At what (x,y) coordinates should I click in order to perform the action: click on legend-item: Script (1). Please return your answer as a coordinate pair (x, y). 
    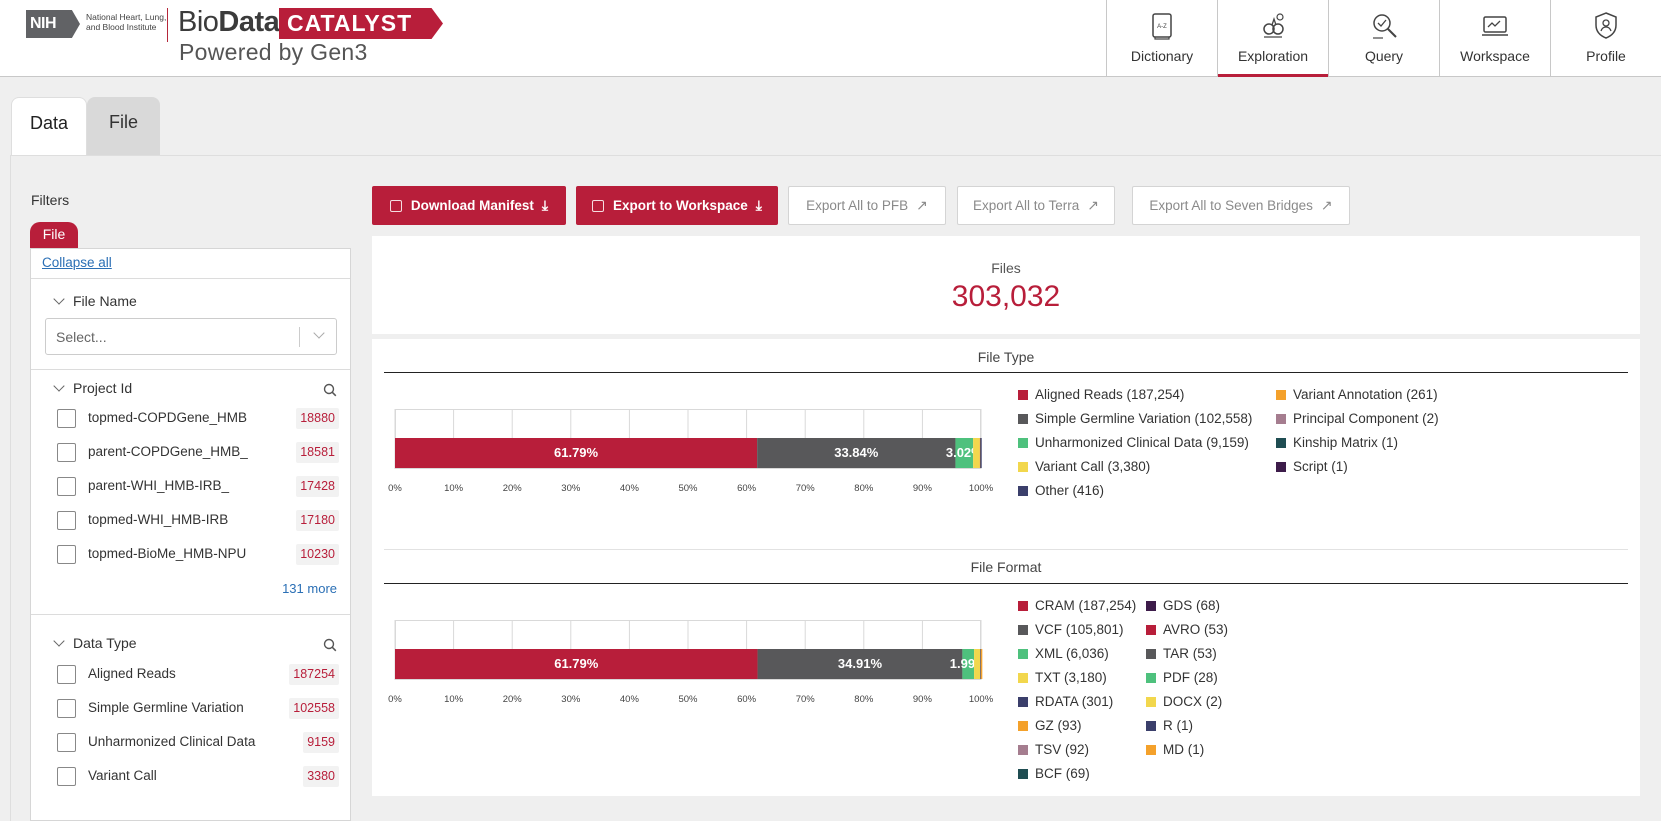
    Looking at the image, I should click on (1312, 466).